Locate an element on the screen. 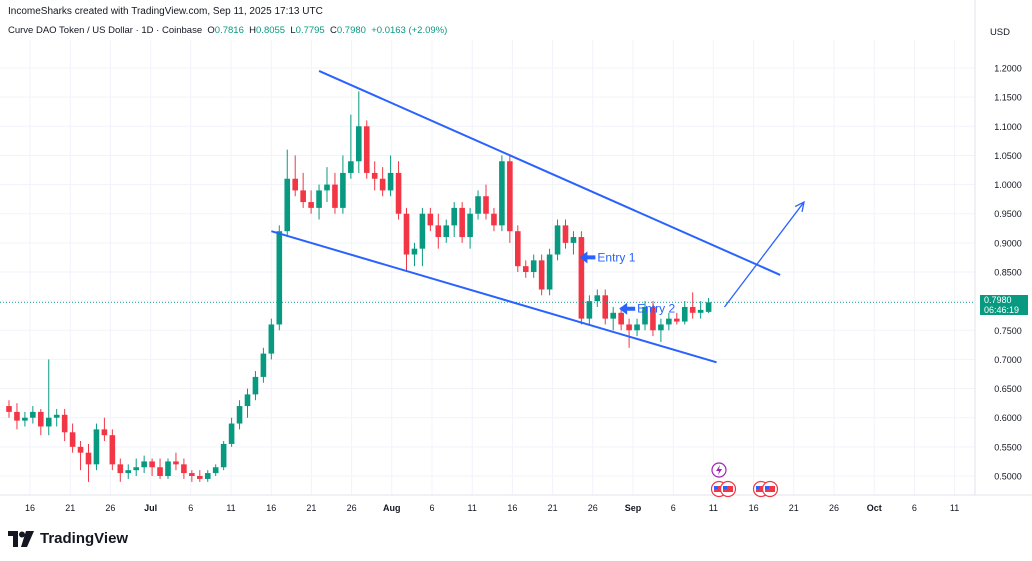  y-tick-label: 1.1000 is located at coordinates (1008, 127).